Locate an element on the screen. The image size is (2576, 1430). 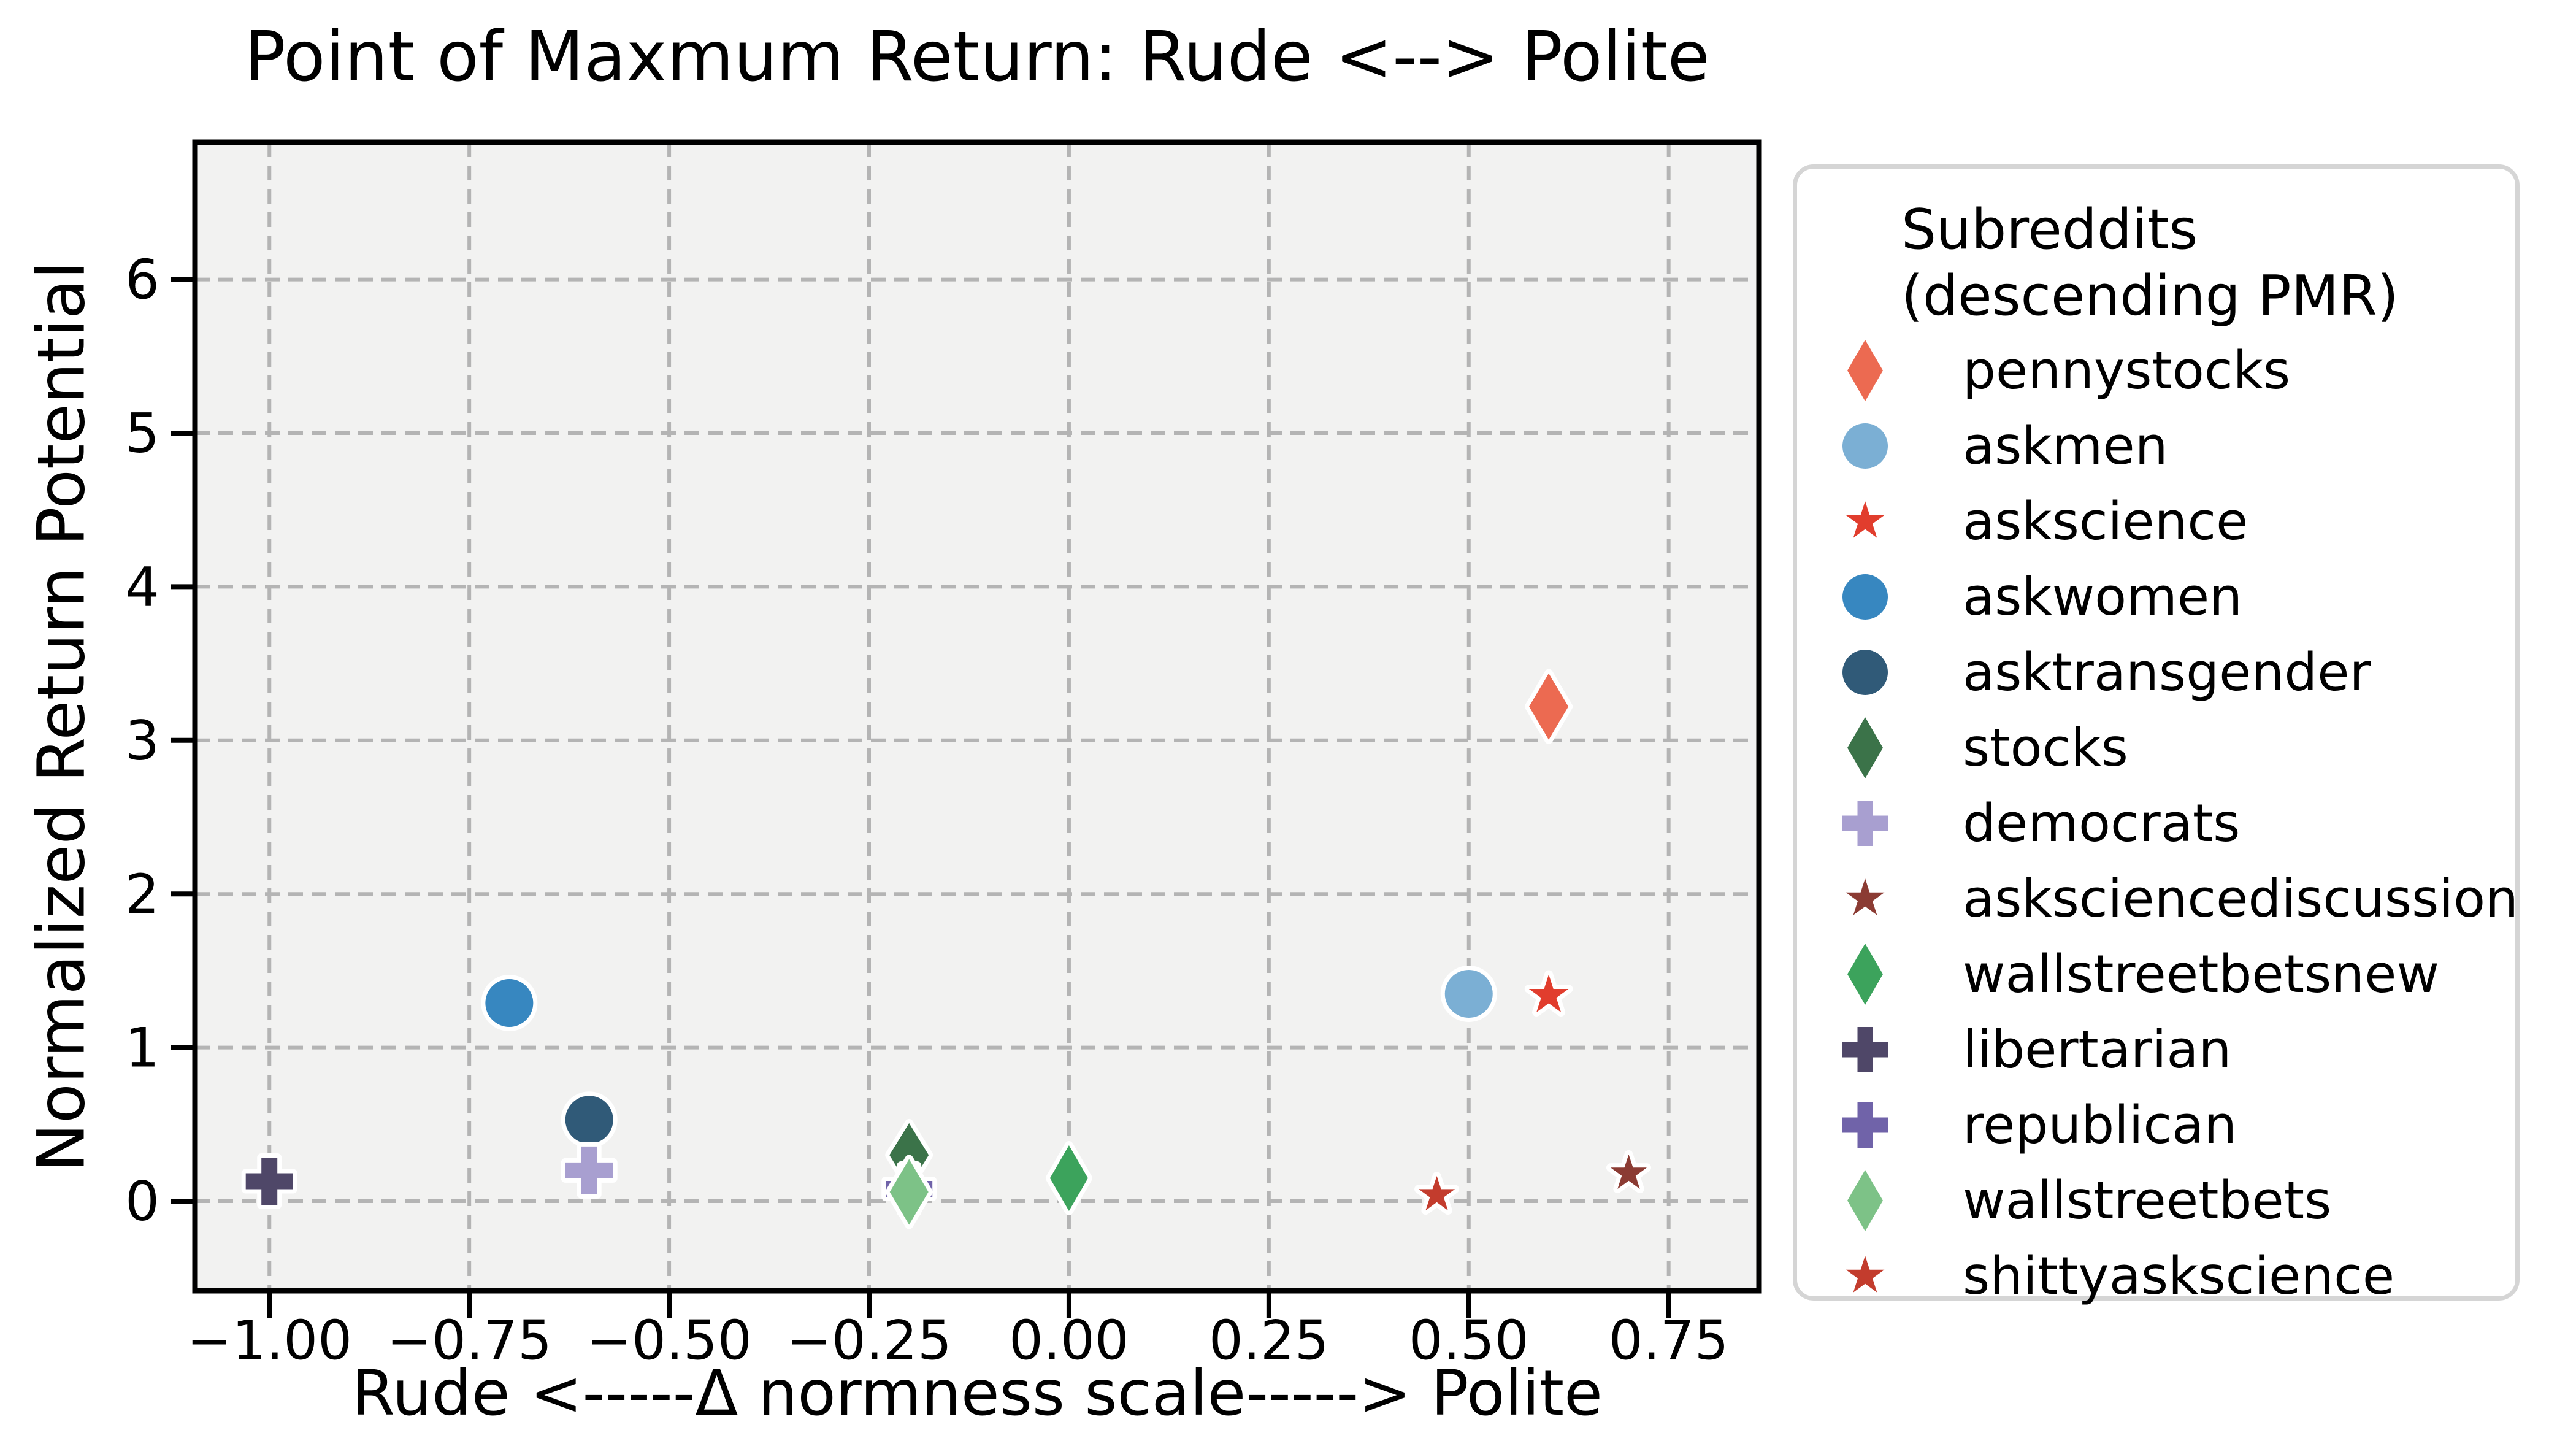
x-tick-label: −0.25 is located at coordinates (869, 1340).